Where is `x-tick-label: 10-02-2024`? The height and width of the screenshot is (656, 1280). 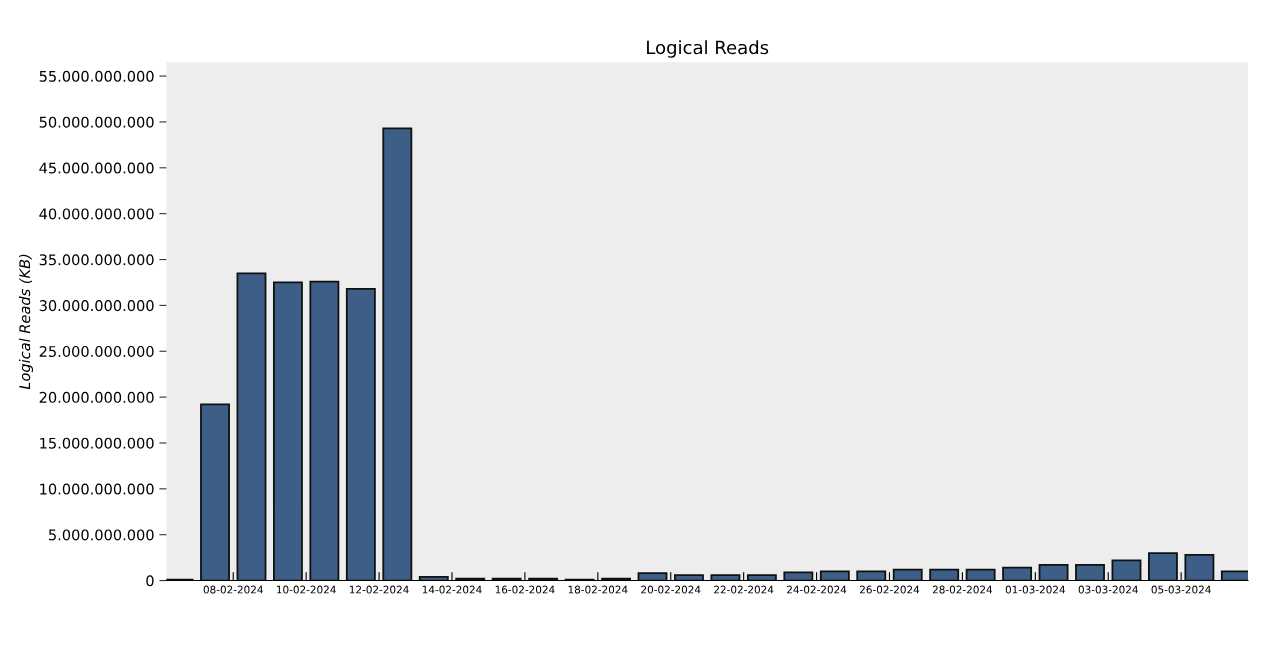
x-tick-label: 10-02-2024 is located at coordinates (306, 589).